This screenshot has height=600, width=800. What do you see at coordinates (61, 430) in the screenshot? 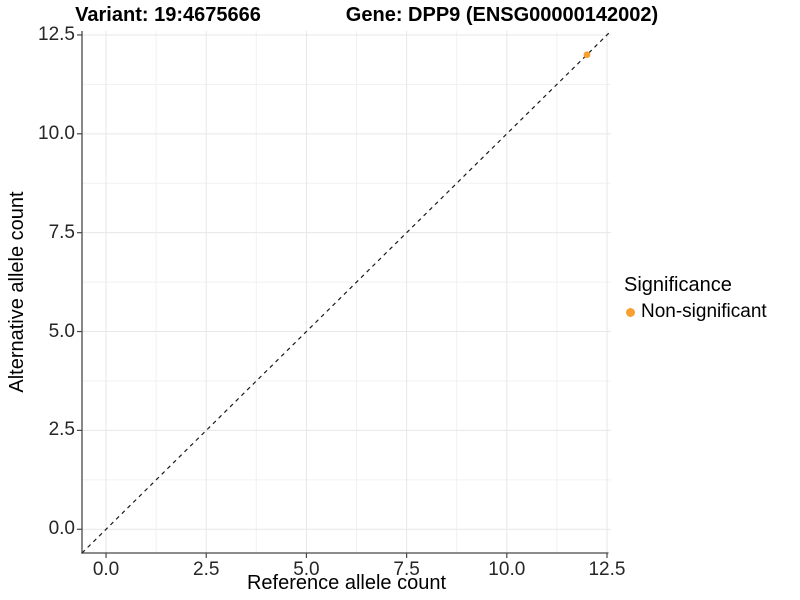
I see `y-tick-label: 2.5` at bounding box center [61, 430].